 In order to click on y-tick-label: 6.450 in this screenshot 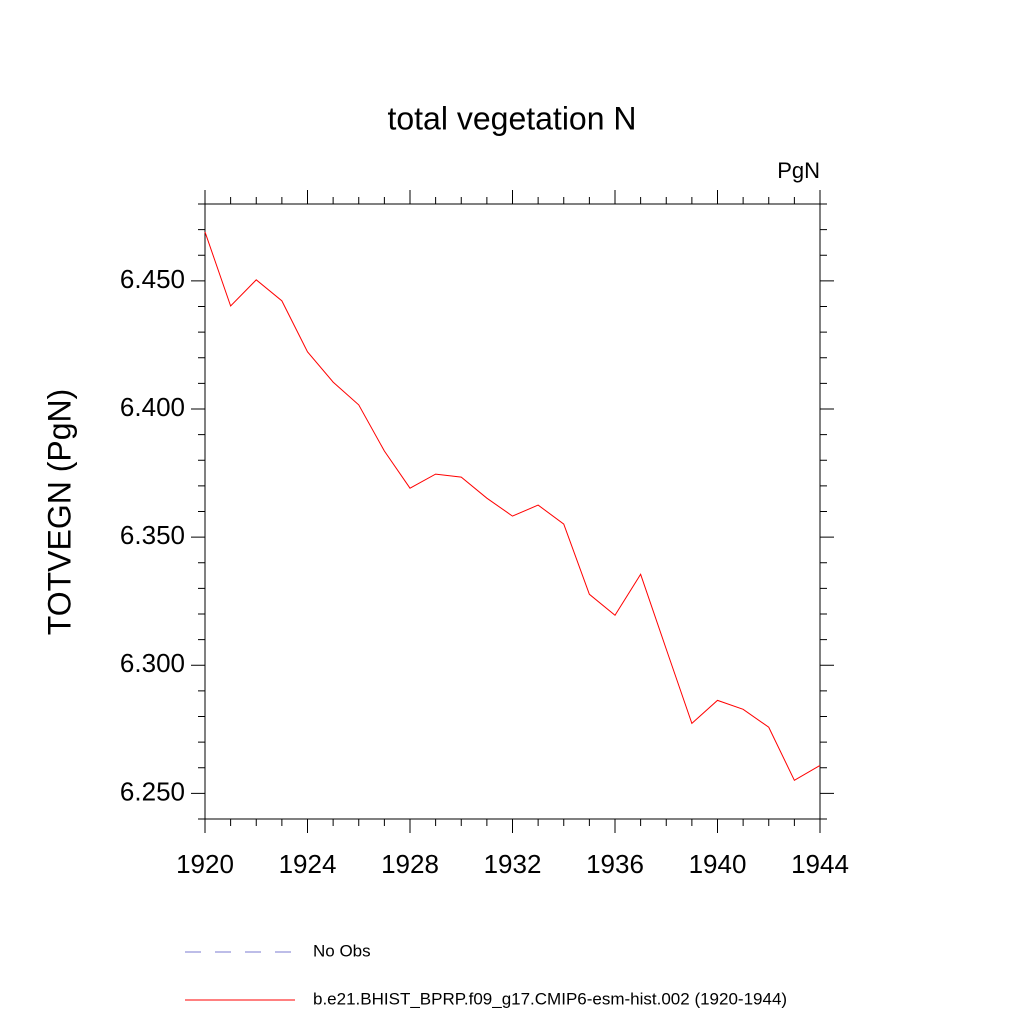, I will do `click(152, 279)`.